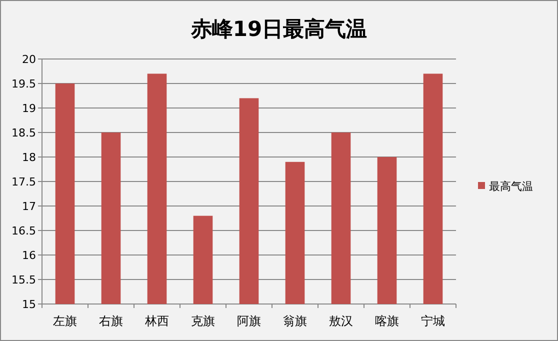  I want to click on legend-label: 最高气温, so click(511, 186).